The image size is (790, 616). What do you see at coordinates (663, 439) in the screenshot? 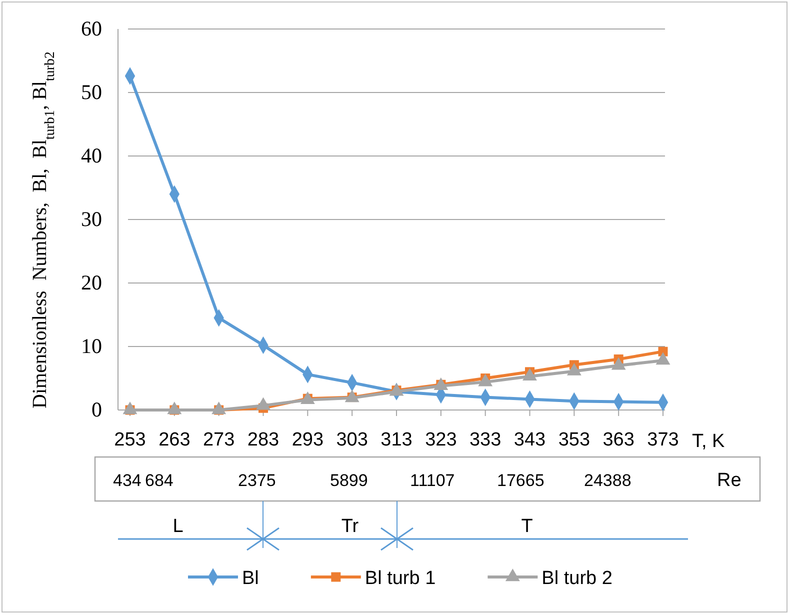
I see `x-tick-label: 373` at bounding box center [663, 439].